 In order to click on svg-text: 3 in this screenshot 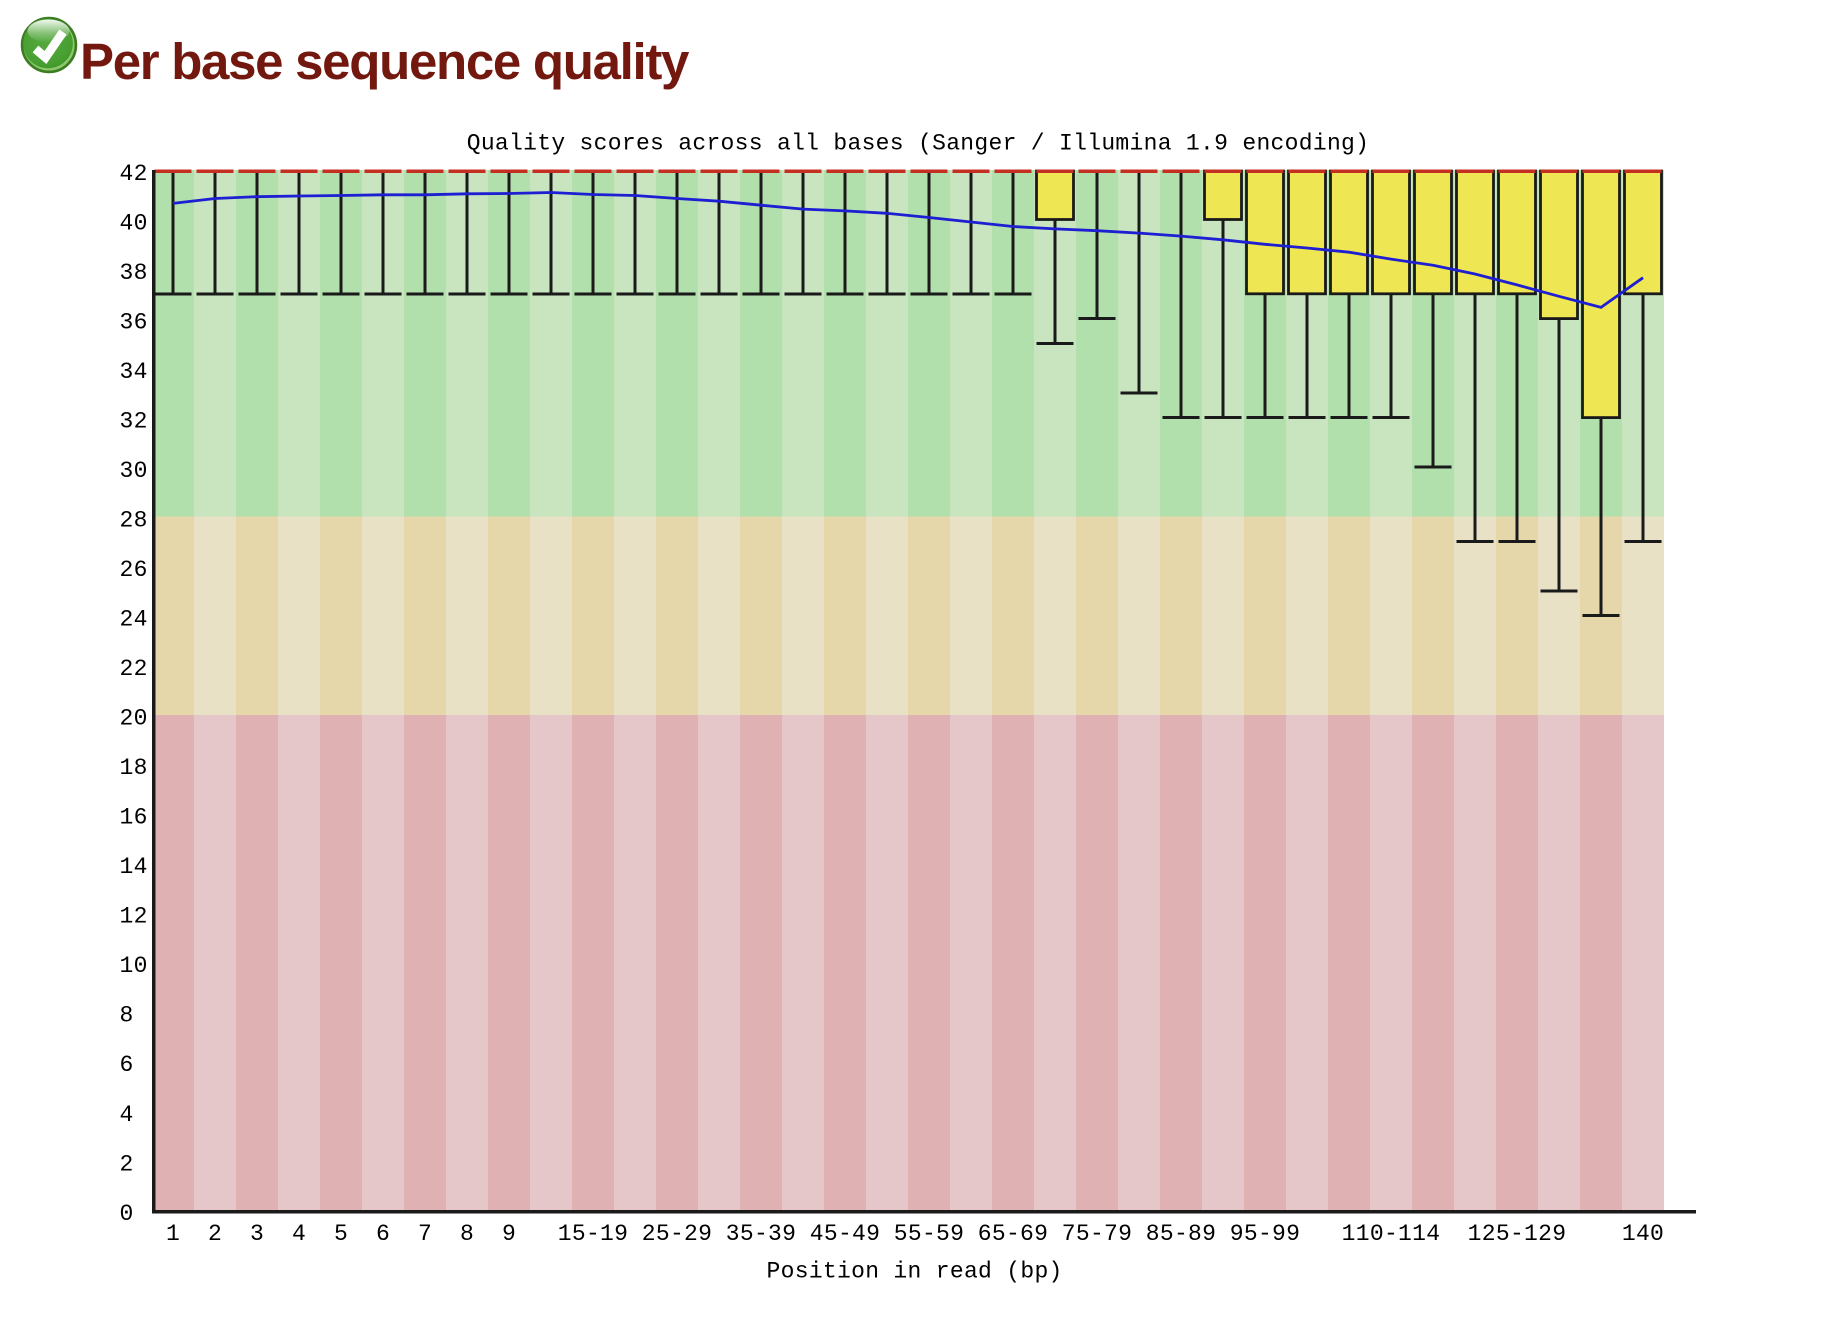, I will do `click(257, 1234)`.